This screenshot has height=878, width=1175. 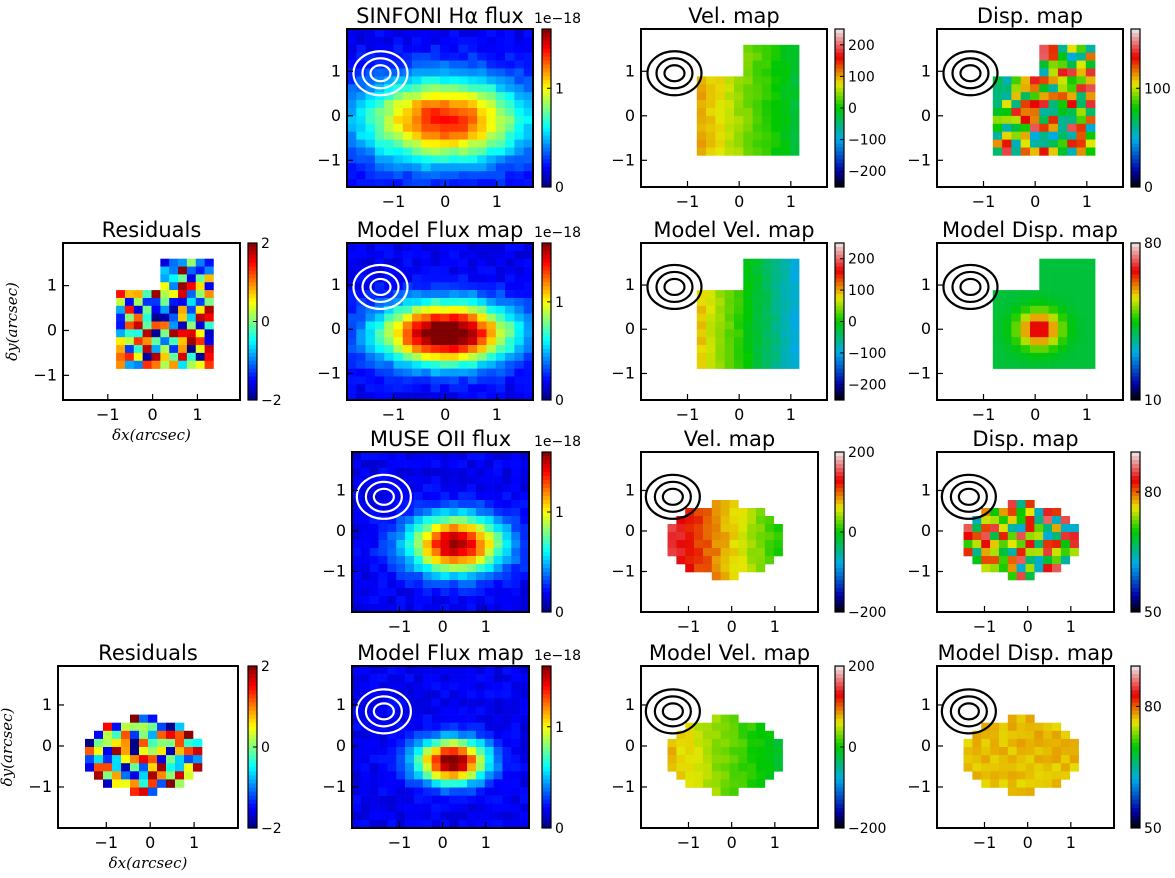 I want to click on x-tick-label: 0, so click(x=732, y=626).